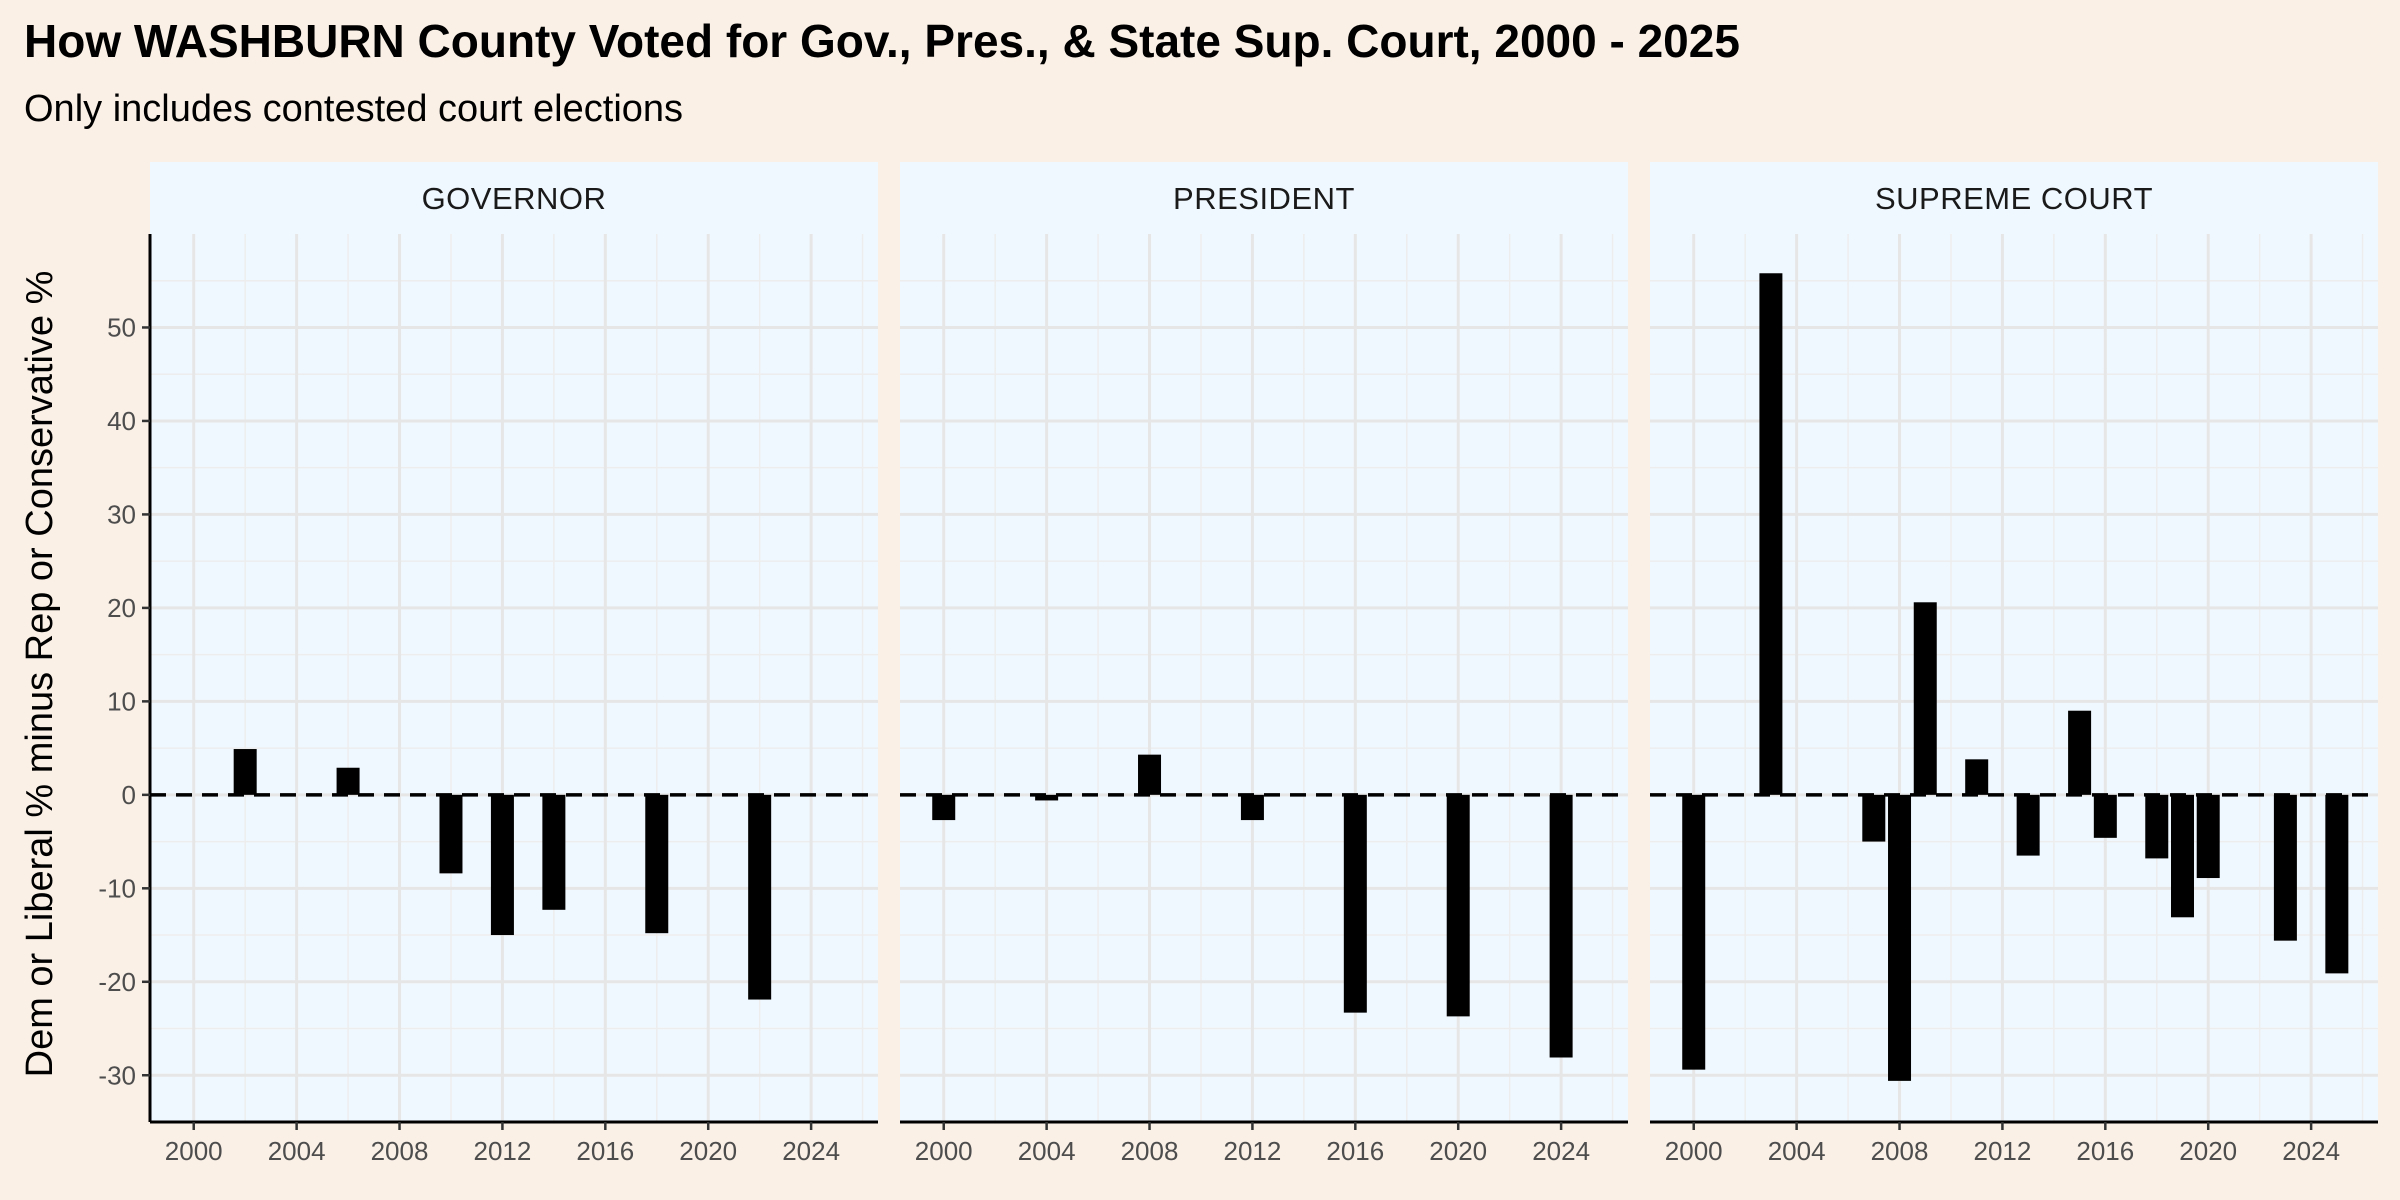 The height and width of the screenshot is (1200, 2400). I want to click on y-tick-label: -10, so click(117, 888).